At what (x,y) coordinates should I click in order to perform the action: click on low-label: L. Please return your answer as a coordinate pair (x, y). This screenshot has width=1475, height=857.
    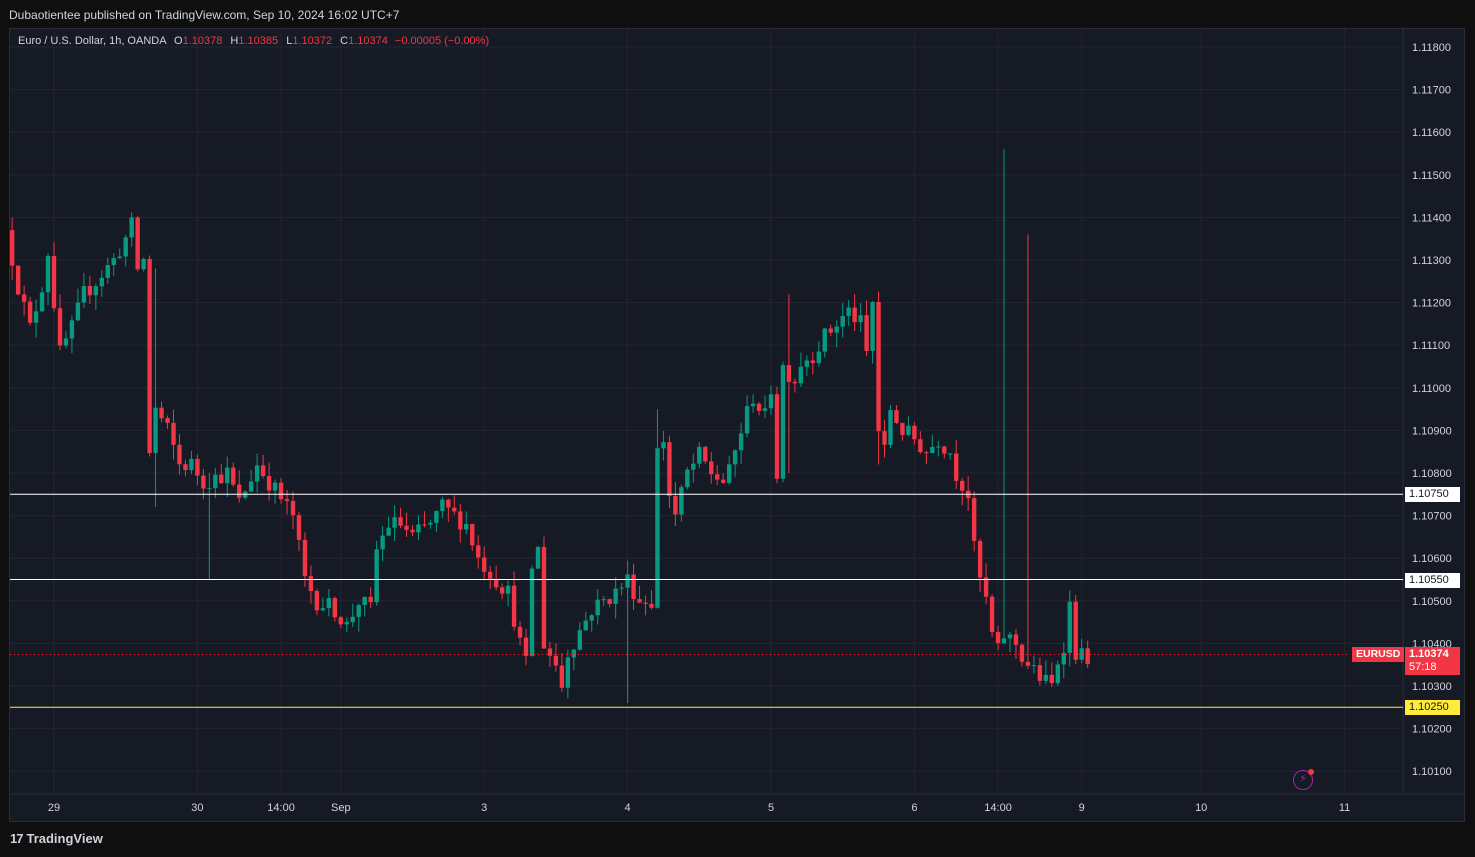
    Looking at the image, I should click on (289, 41).